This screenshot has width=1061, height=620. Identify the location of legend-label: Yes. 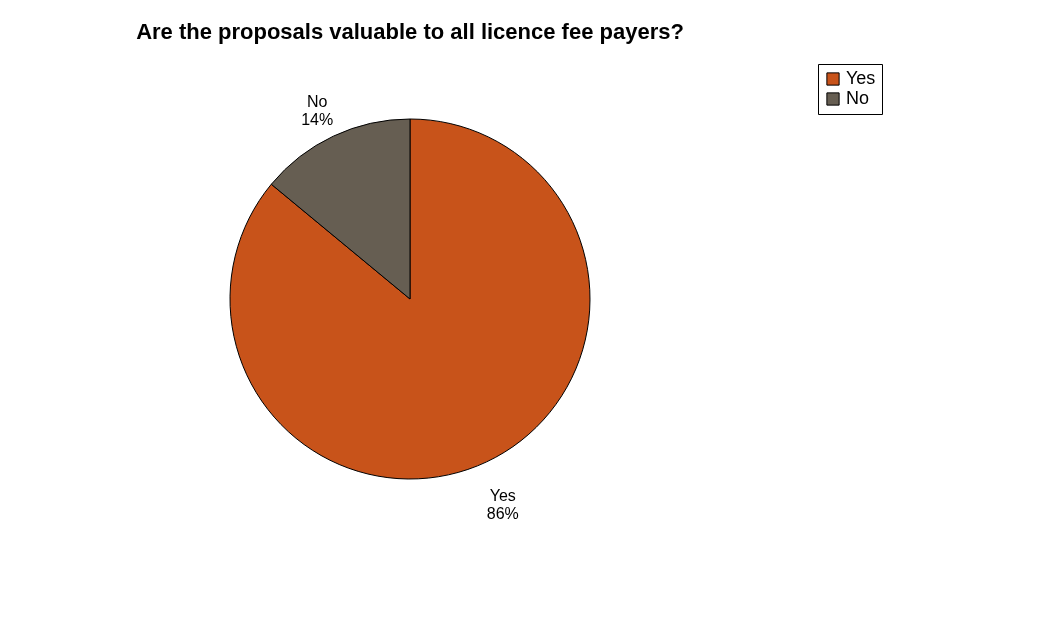
(861, 78).